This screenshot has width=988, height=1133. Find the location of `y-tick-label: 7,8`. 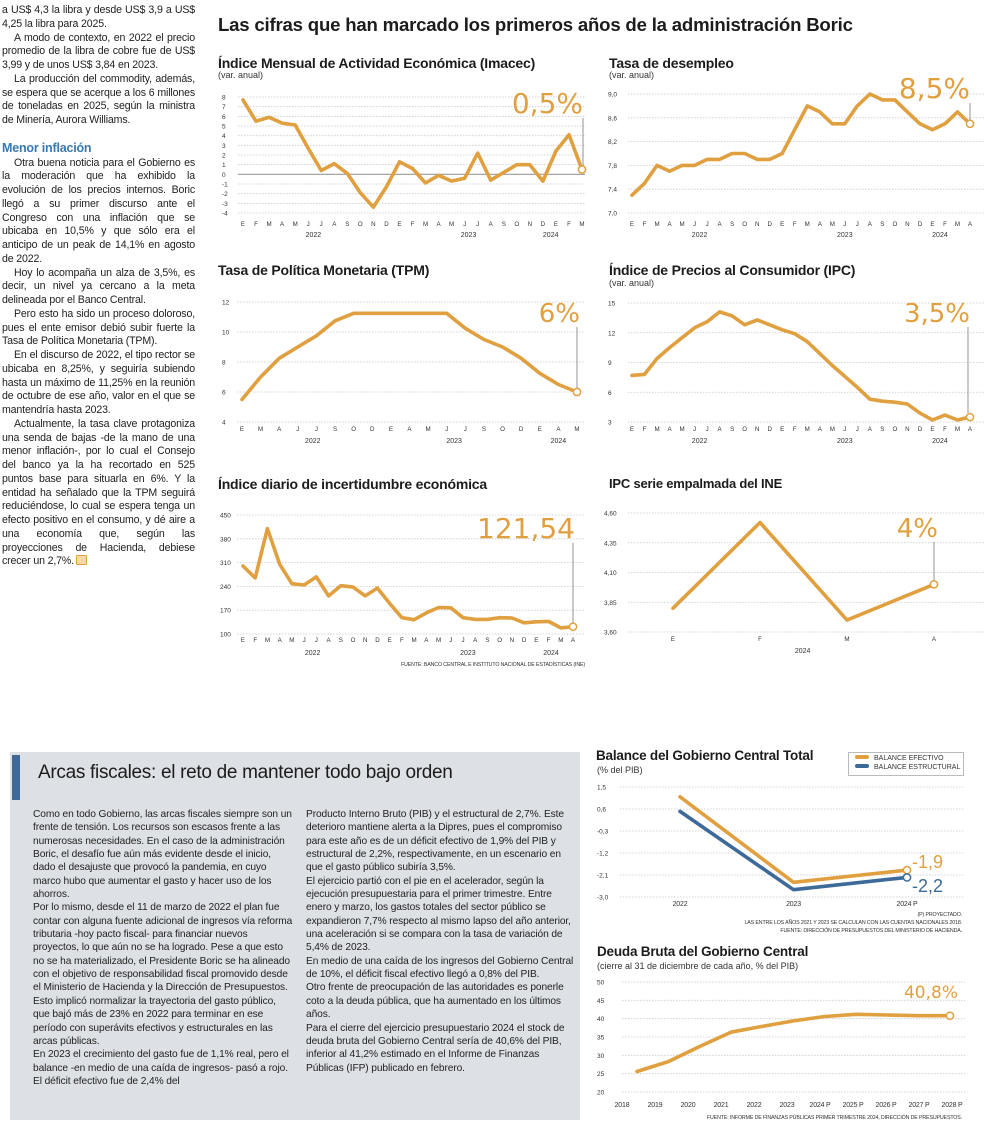

y-tick-label: 7,8 is located at coordinates (612, 166).